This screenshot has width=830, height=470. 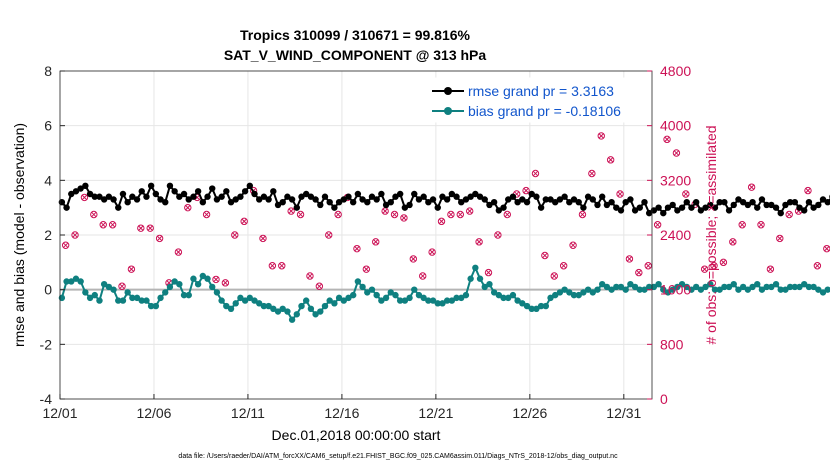 What do you see at coordinates (48, 126) in the screenshot?
I see `left-y-tick-label: 6` at bounding box center [48, 126].